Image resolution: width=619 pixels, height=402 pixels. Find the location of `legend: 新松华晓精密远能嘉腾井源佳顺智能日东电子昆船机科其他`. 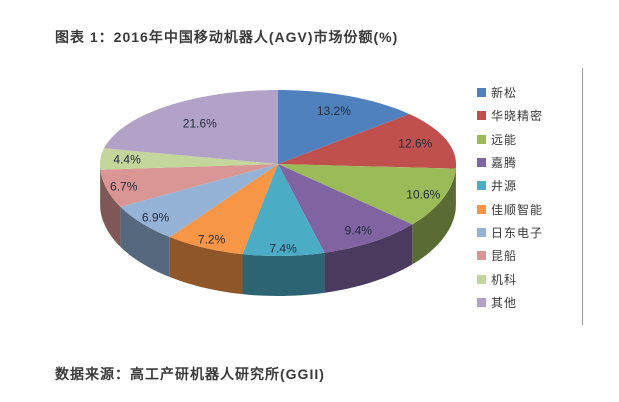

legend: 新松华晓精密远能嘉腾井源佳顺智能日东电子昆船机科其他 is located at coordinates (510, 197).